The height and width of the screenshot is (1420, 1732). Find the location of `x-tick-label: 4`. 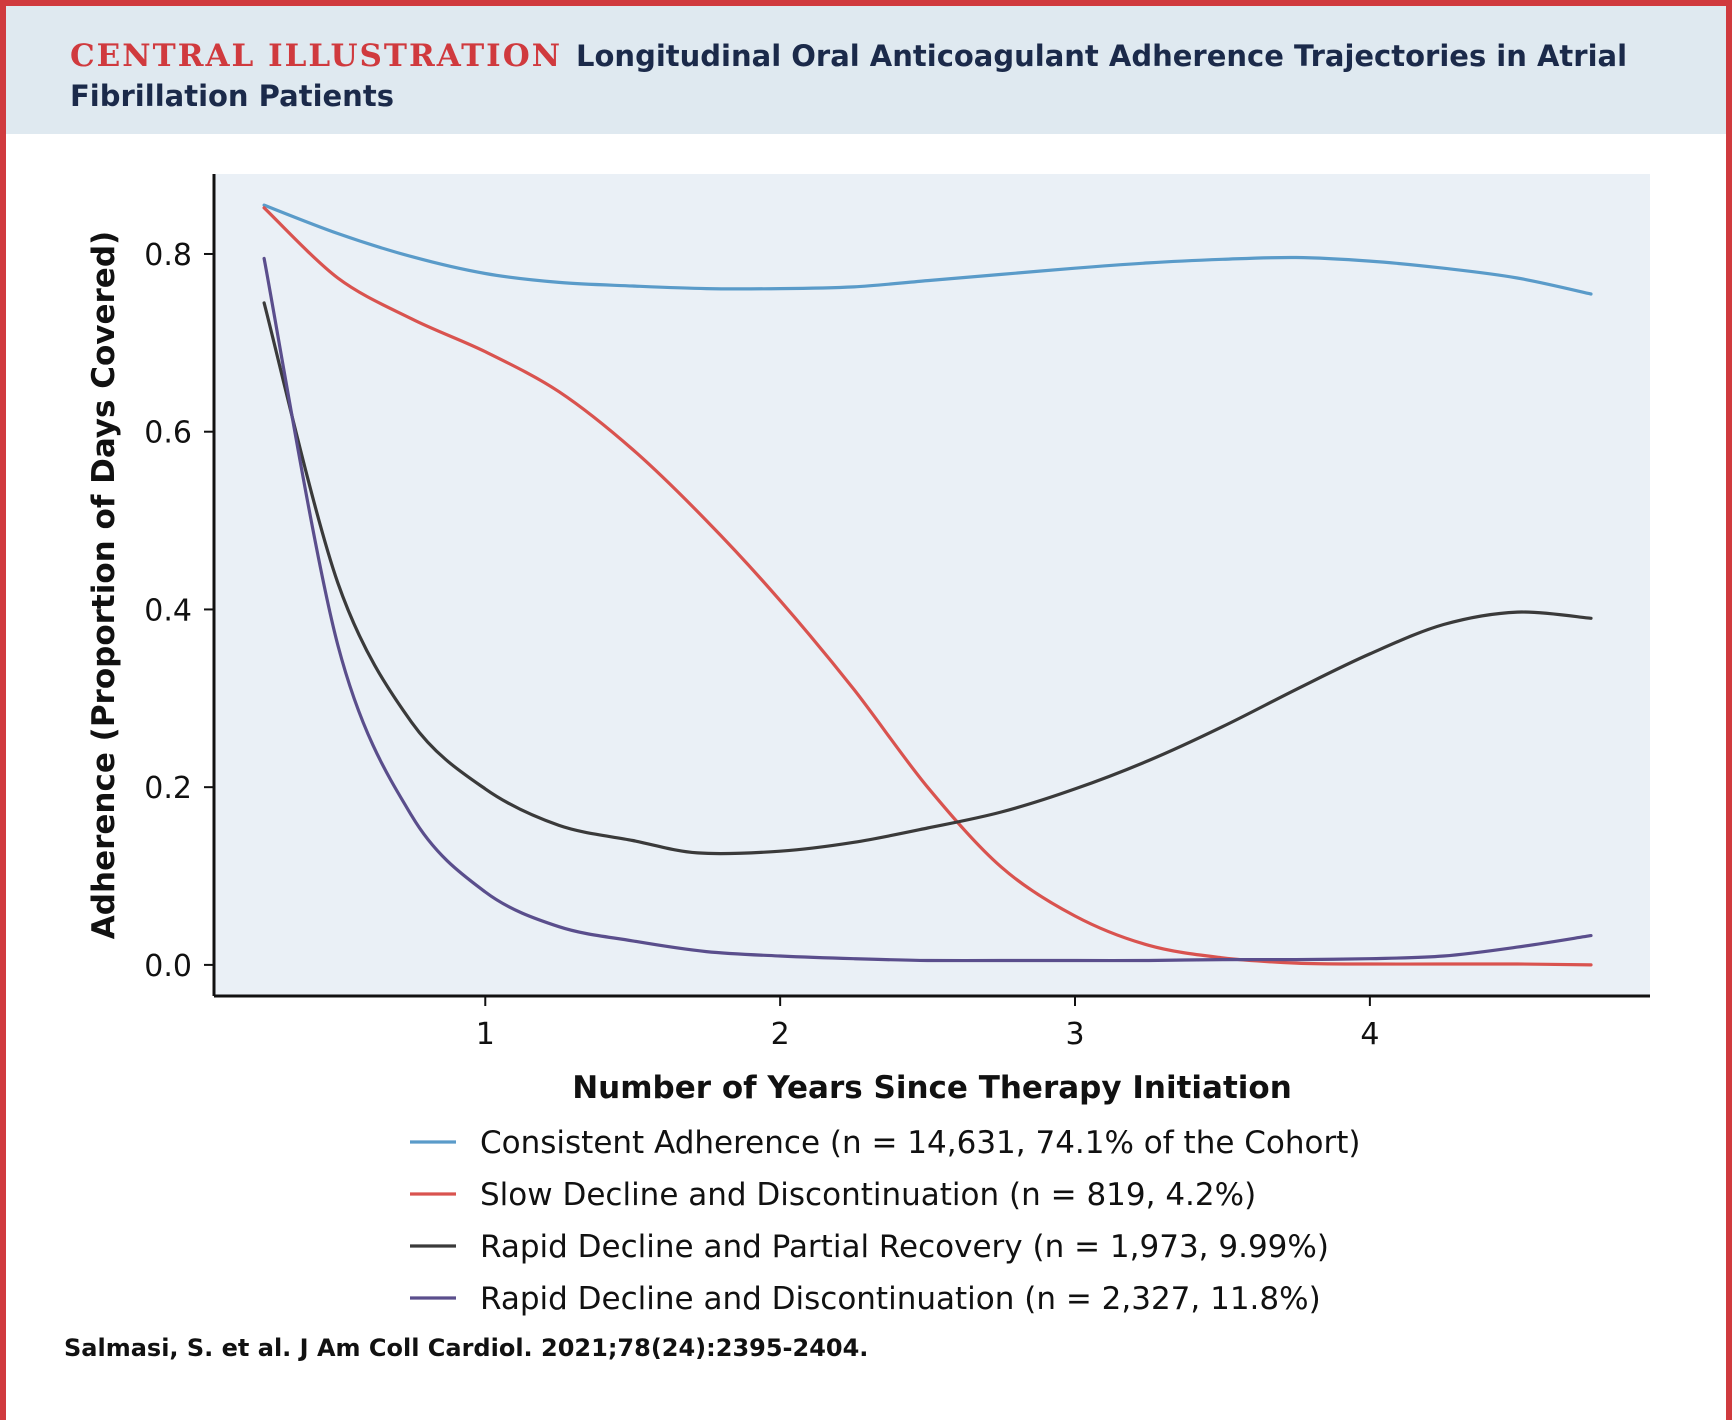

x-tick-label: 4 is located at coordinates (1369, 1034).